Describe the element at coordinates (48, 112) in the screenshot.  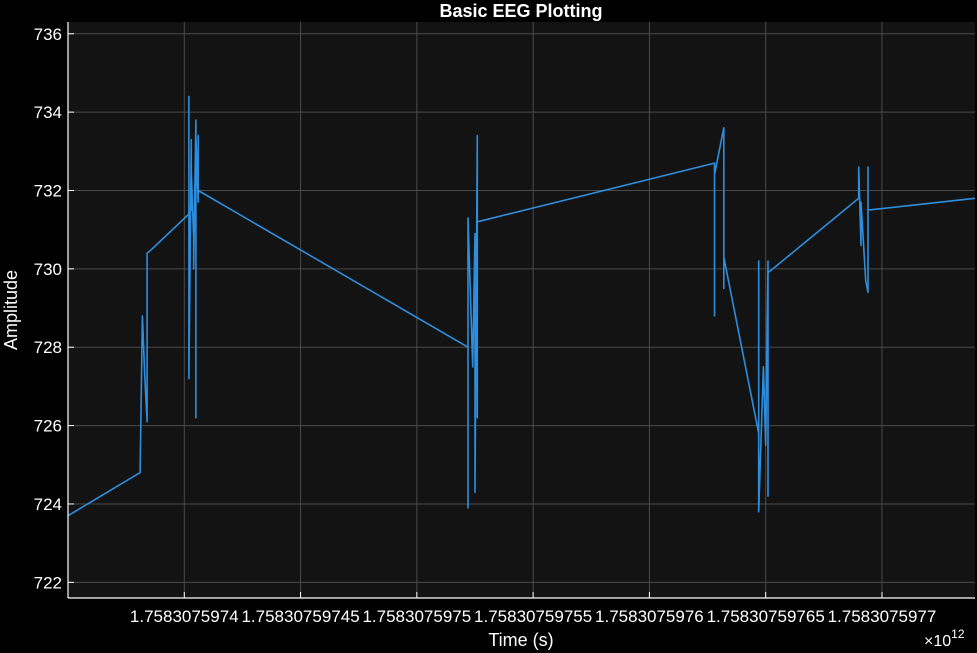
I see `y-tick-label: 734` at that location.